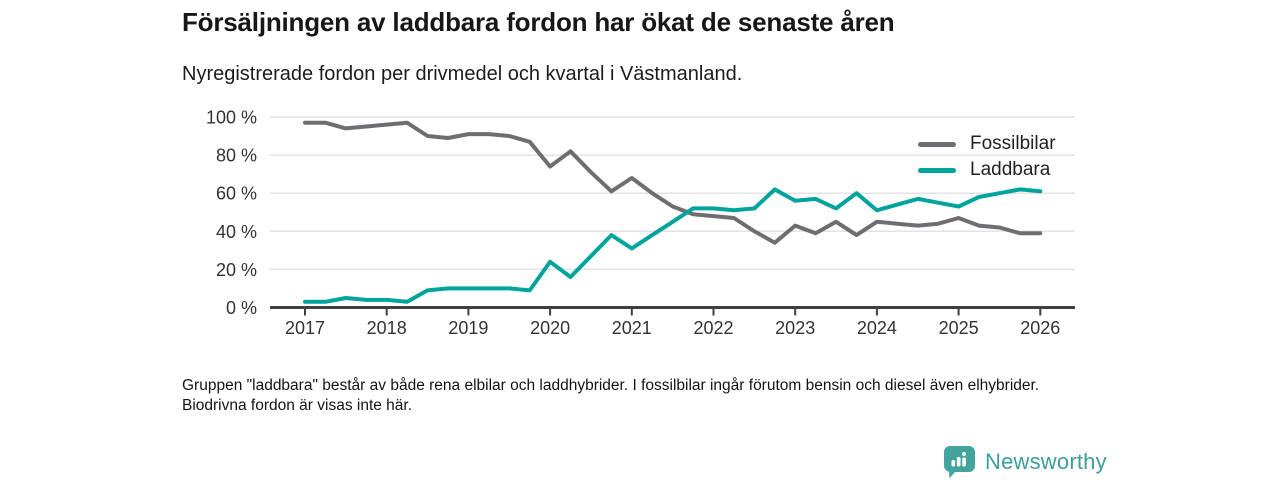 The width and height of the screenshot is (1280, 480). I want to click on legend-item-fossilbilar: Fossilbilar, so click(987, 144).